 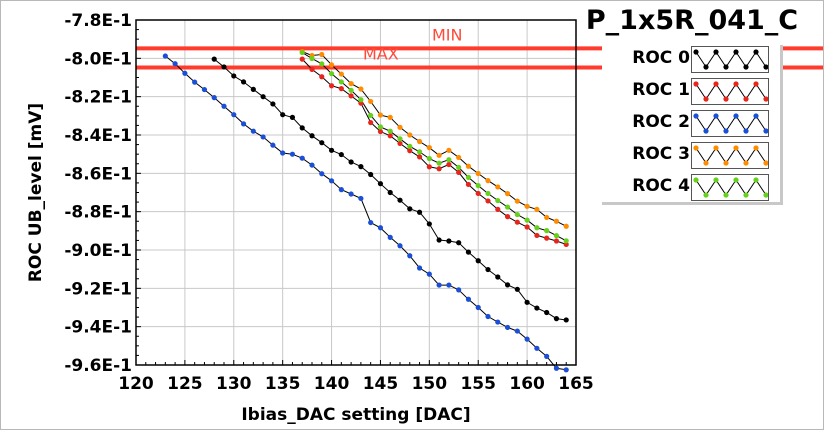 I want to click on legend-label: ROC 0, so click(x=661, y=58).